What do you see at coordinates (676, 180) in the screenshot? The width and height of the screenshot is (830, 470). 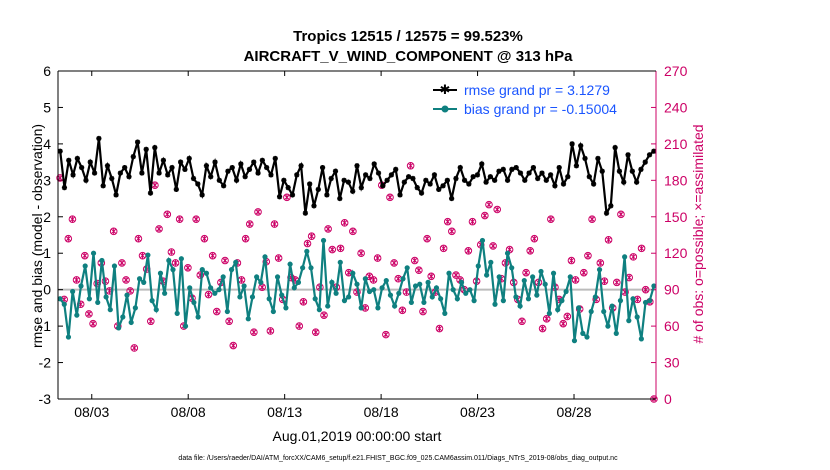 I see `y-tick-label-right: 180` at bounding box center [676, 180].